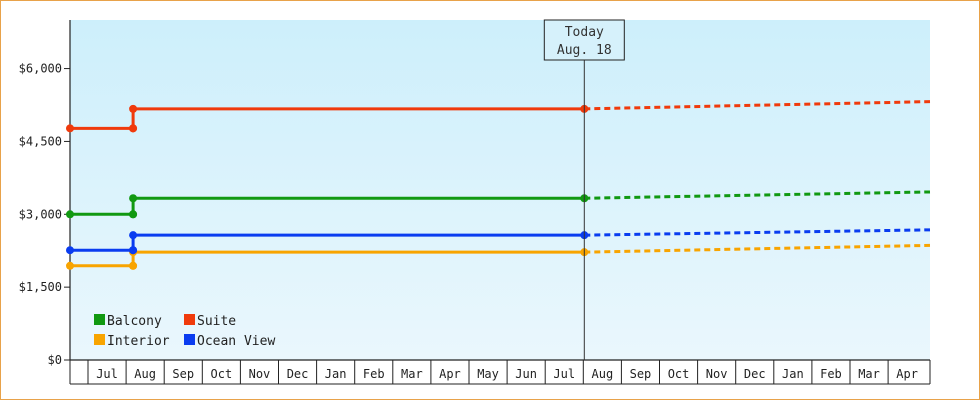  What do you see at coordinates (40, 287) in the screenshot?
I see `y-tick-label: $1,500` at bounding box center [40, 287].